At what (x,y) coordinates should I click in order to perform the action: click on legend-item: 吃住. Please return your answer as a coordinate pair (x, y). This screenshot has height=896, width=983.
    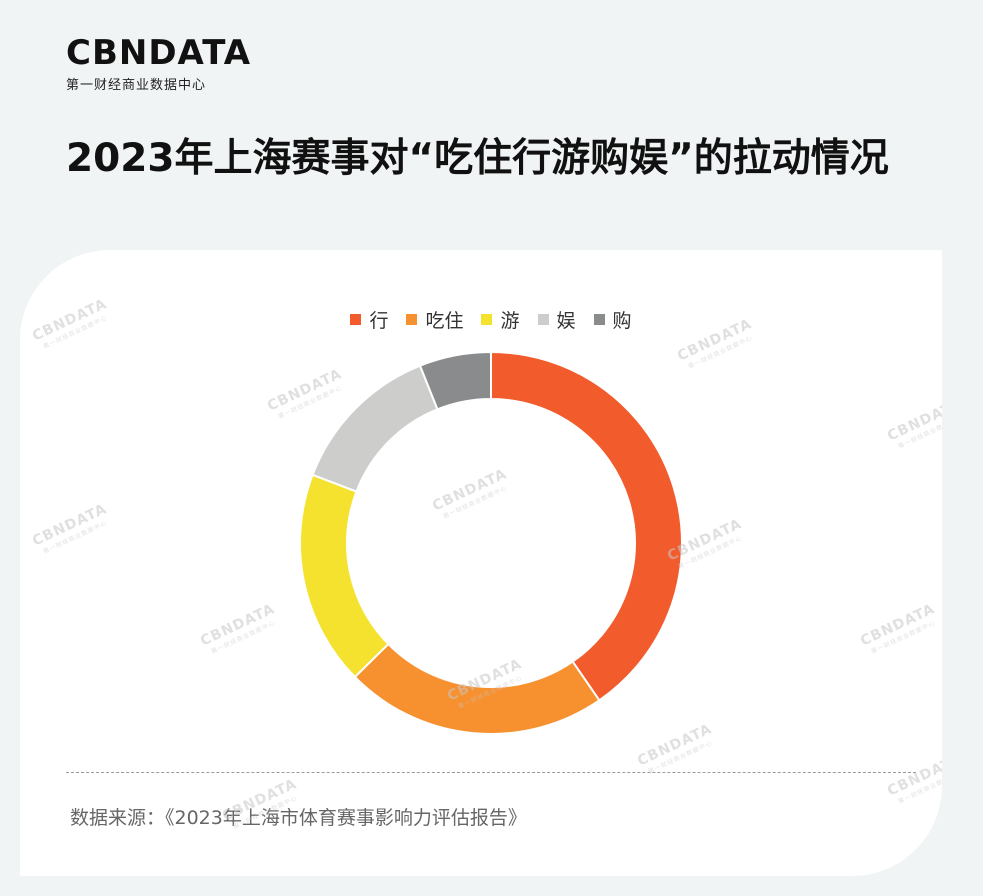
    Looking at the image, I should click on (434, 319).